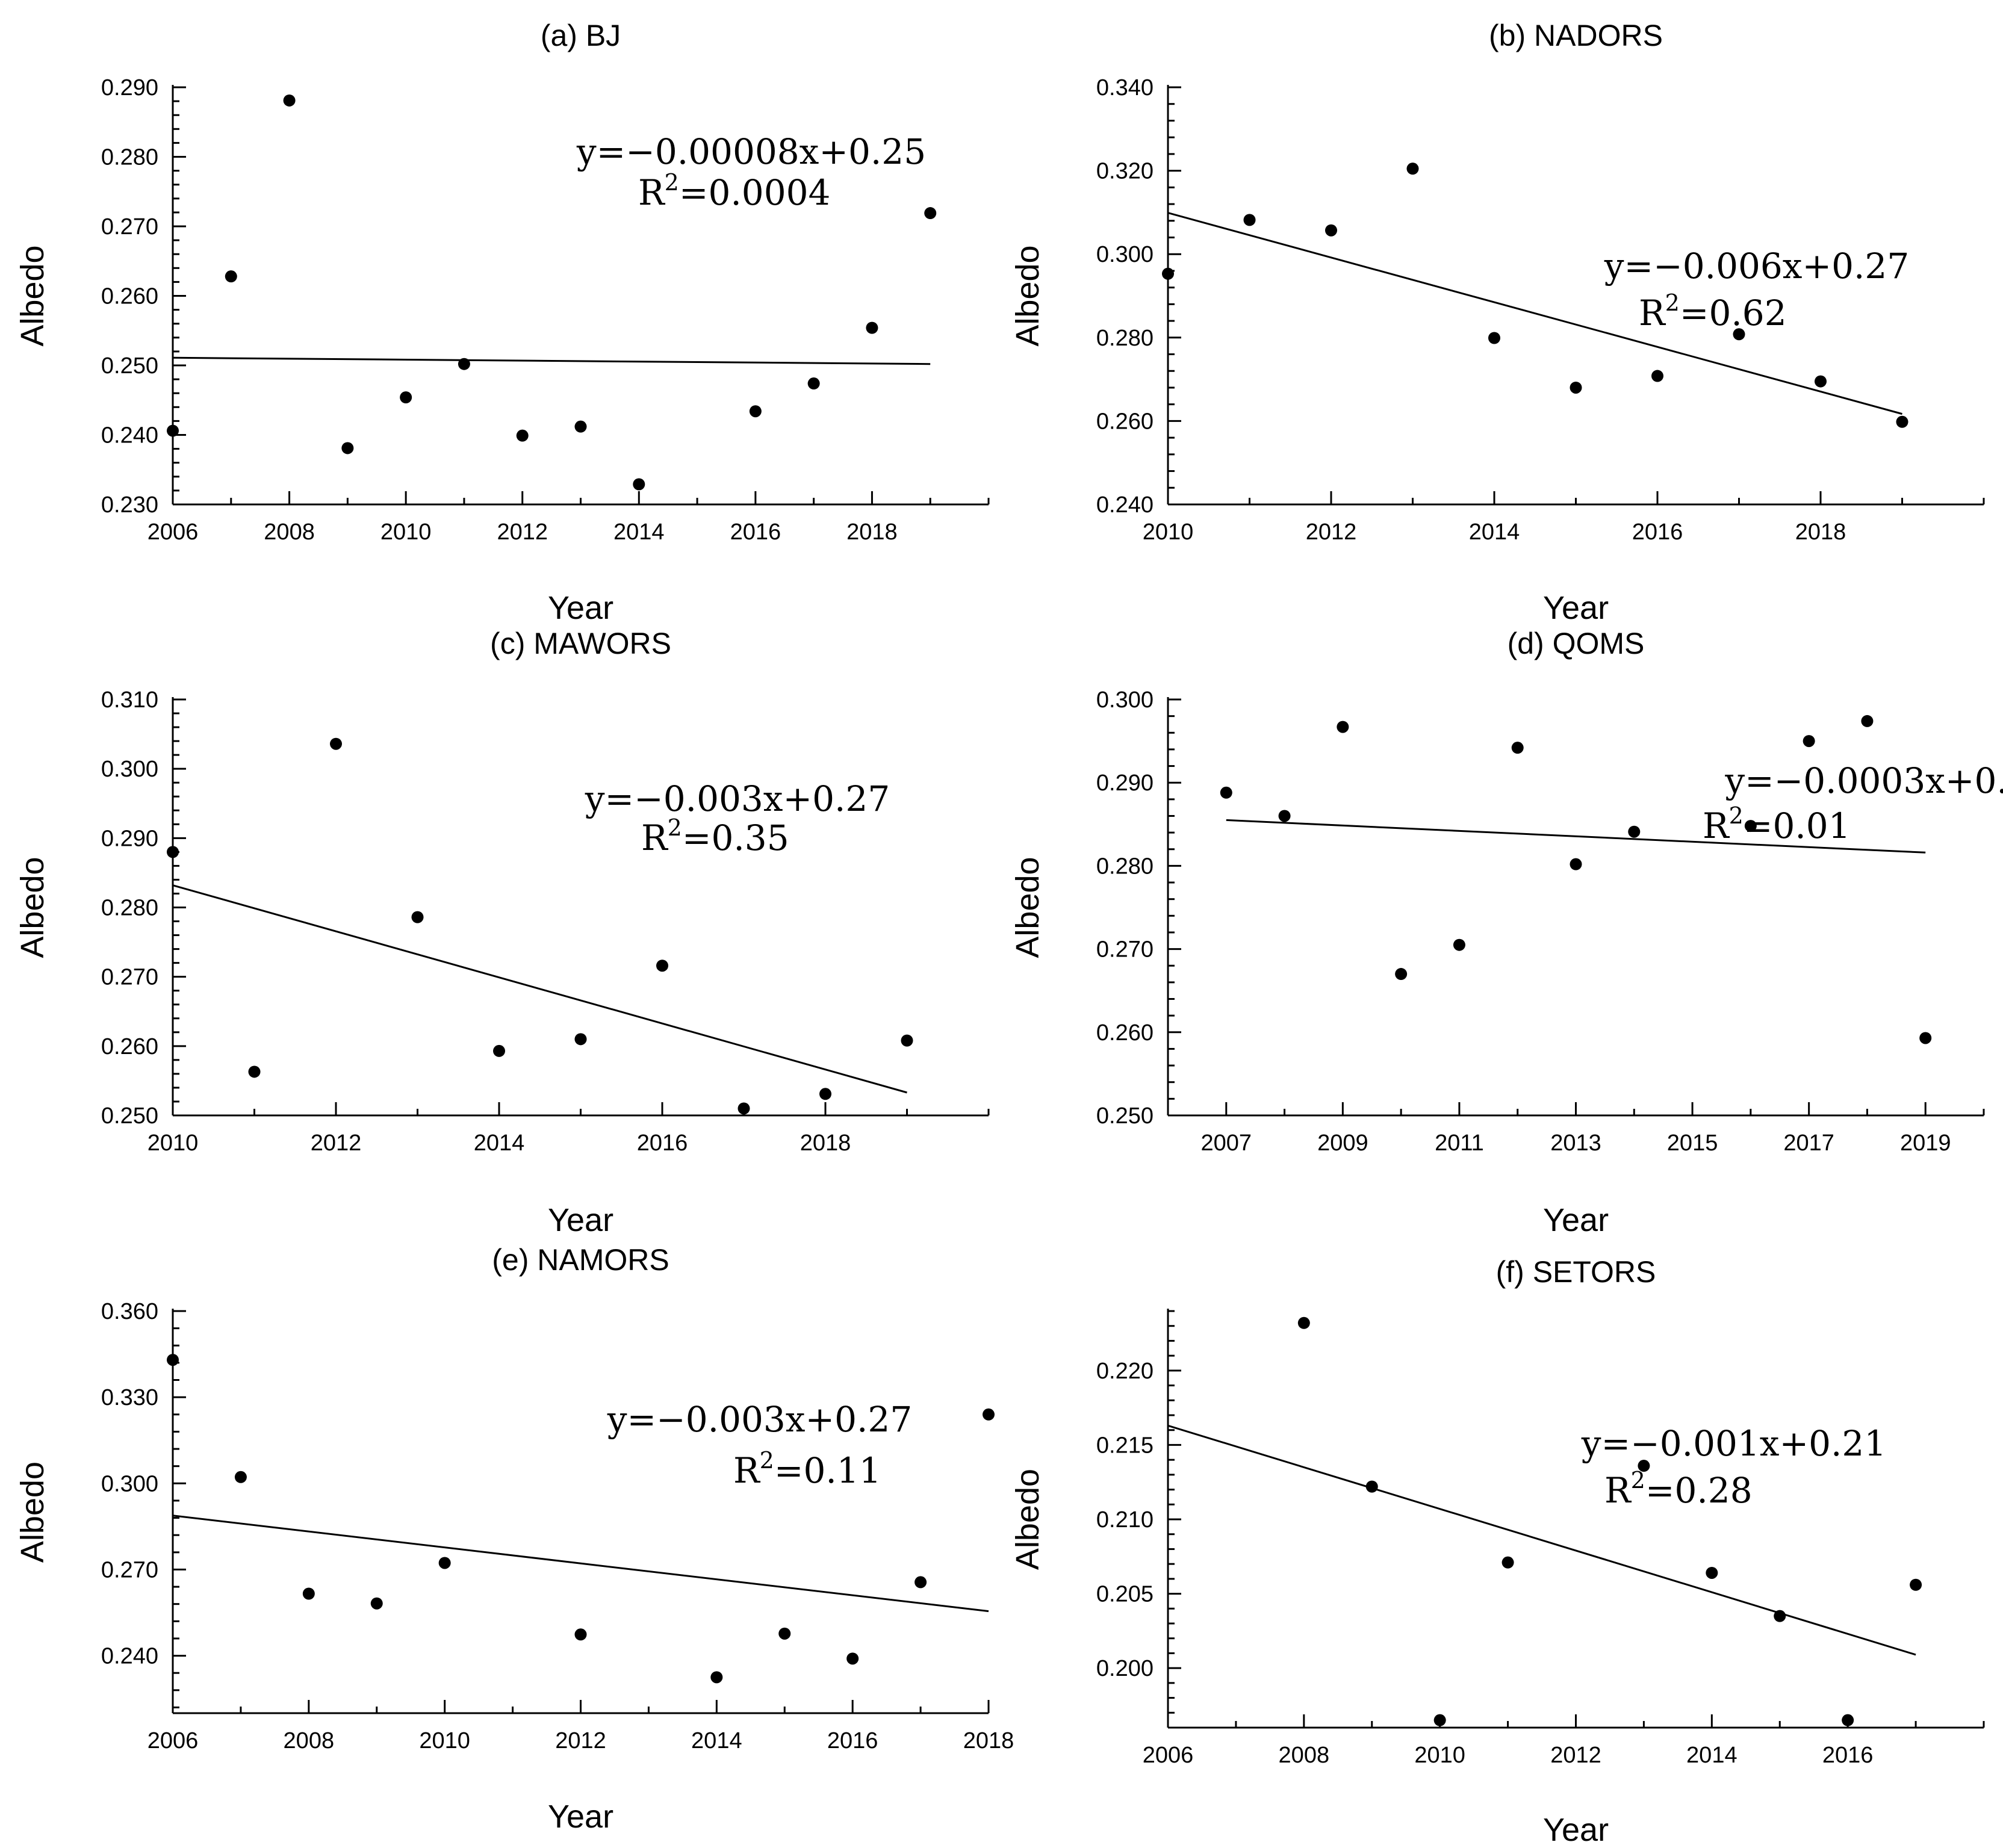 This screenshot has width=2003, height=1848. I want to click on y-tick-label: 0.310, so click(129, 700).